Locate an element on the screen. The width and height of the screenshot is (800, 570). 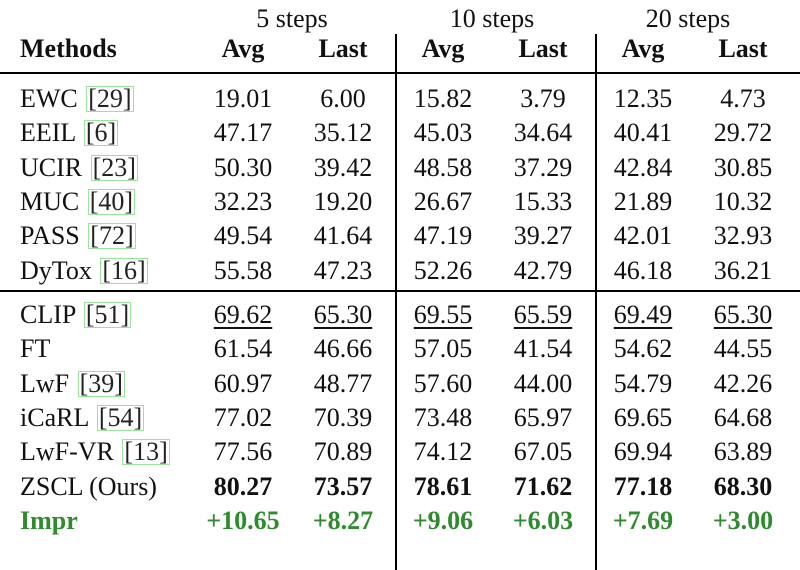
value-text: 15.33 is located at coordinates (543, 201).